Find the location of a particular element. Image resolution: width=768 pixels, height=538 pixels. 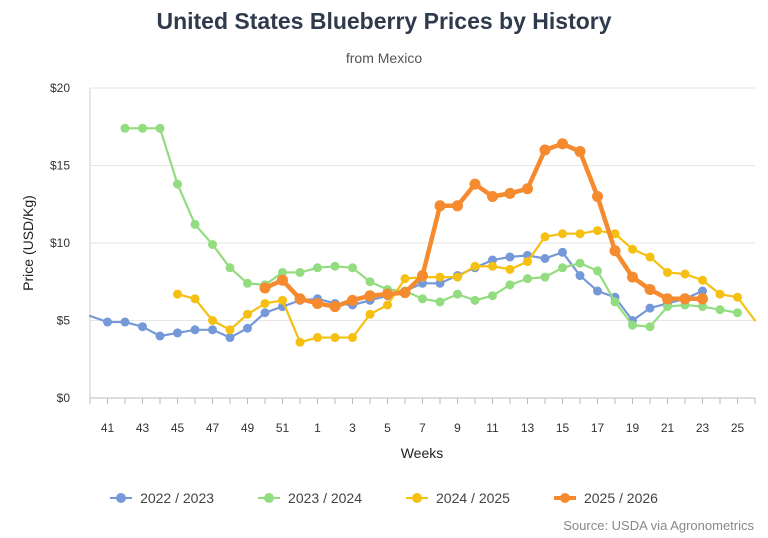

legend-item-2023-2024: 2023 / 2024 is located at coordinates (310, 498).